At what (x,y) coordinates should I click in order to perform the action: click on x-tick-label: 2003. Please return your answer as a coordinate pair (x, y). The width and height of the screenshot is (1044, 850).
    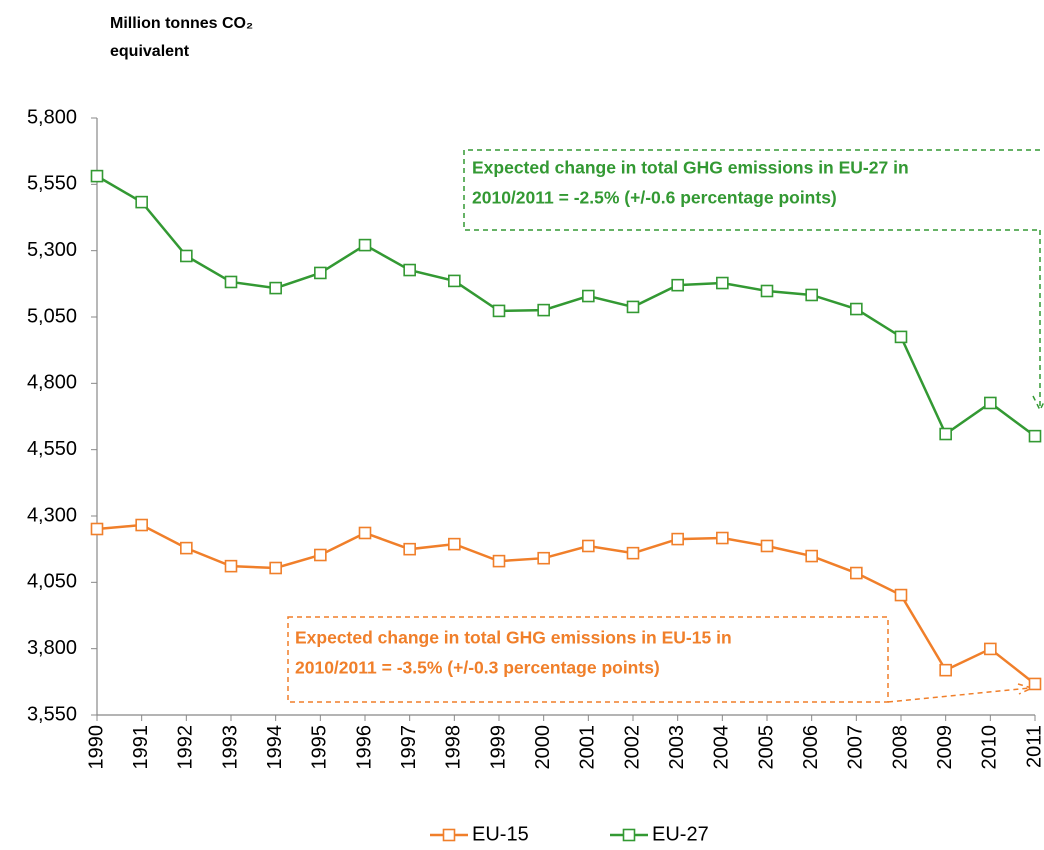
    Looking at the image, I should click on (677, 747).